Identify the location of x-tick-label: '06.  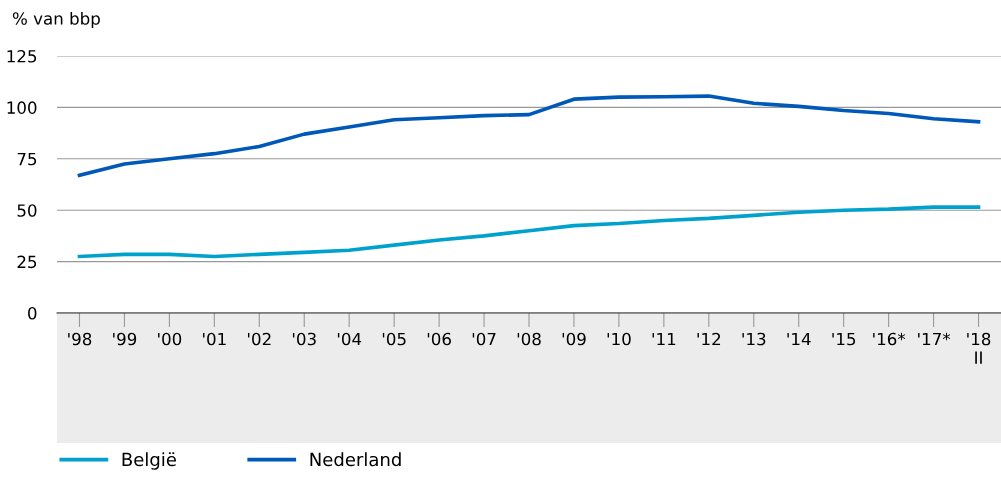
(439, 339).